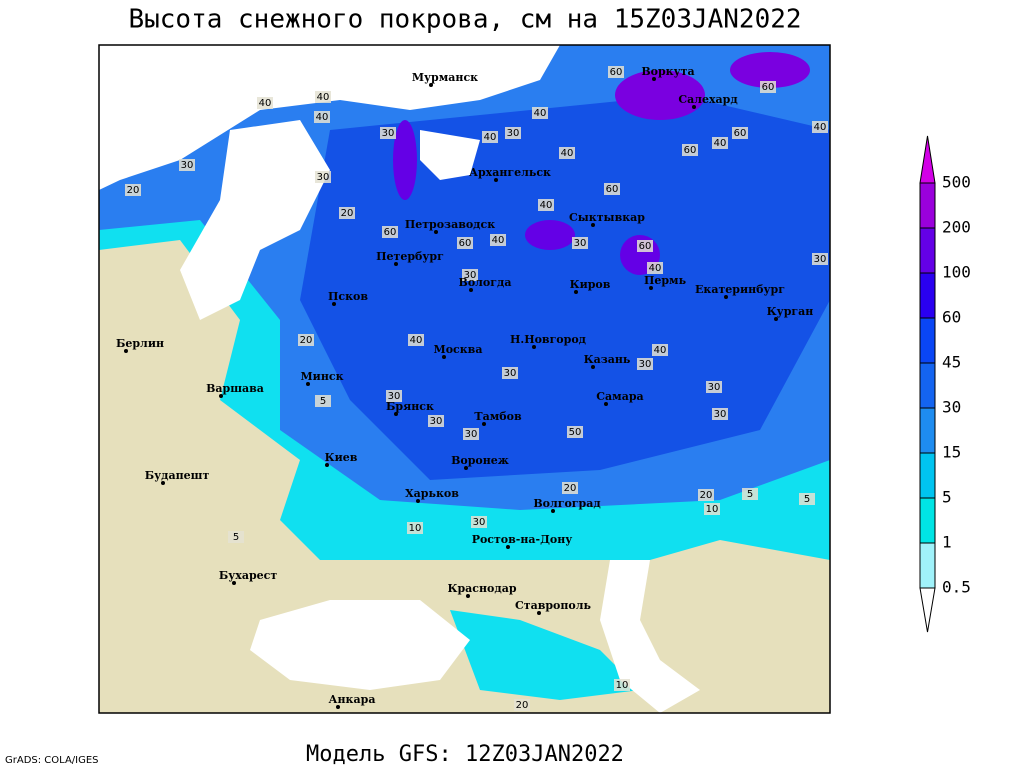 This screenshot has height=768, width=1024. Describe the element at coordinates (545, 655) in the screenshot. I see `caucasus-snow` at that location.